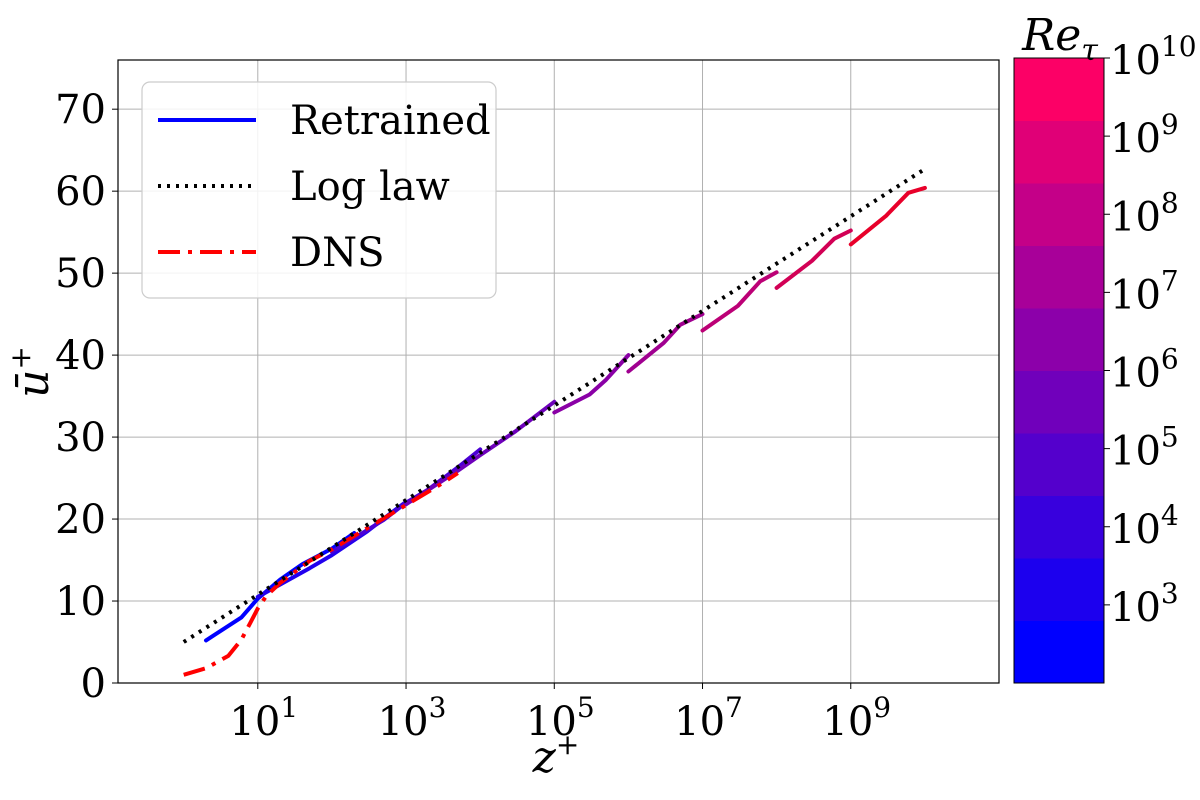  I want to click on y-tick-label: 40, so click(80, 356).